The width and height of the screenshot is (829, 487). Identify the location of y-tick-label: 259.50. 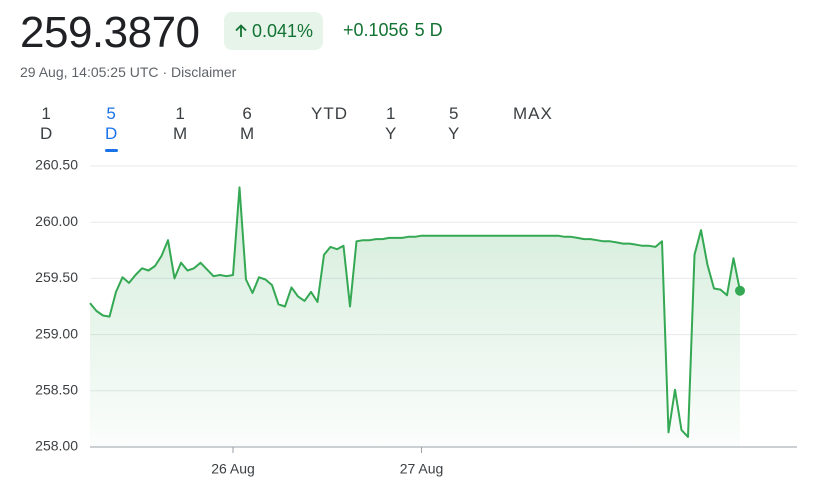
(56, 277).